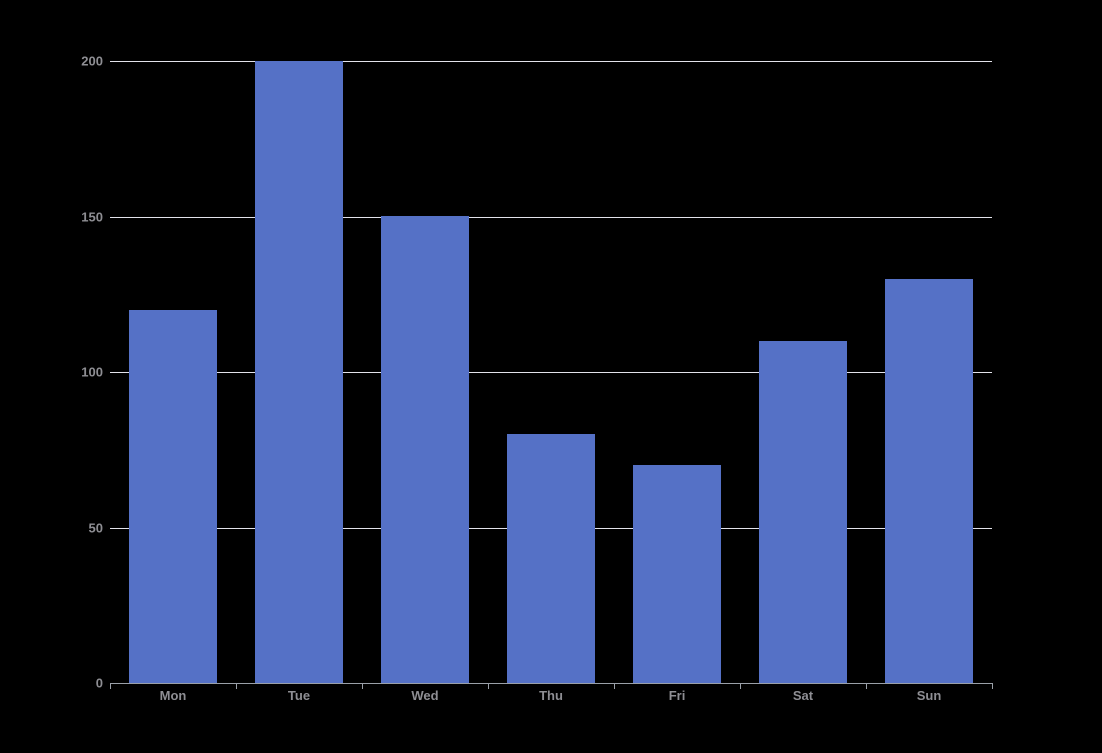 This screenshot has height=753, width=1102. Describe the element at coordinates (92, 61) in the screenshot. I see `y-axis-tick-label: 200` at that location.